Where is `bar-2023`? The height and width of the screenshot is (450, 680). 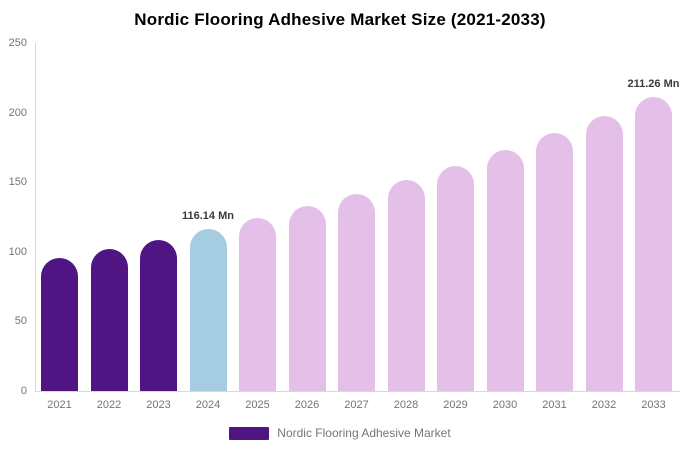 bar-2023 is located at coordinates (158, 315).